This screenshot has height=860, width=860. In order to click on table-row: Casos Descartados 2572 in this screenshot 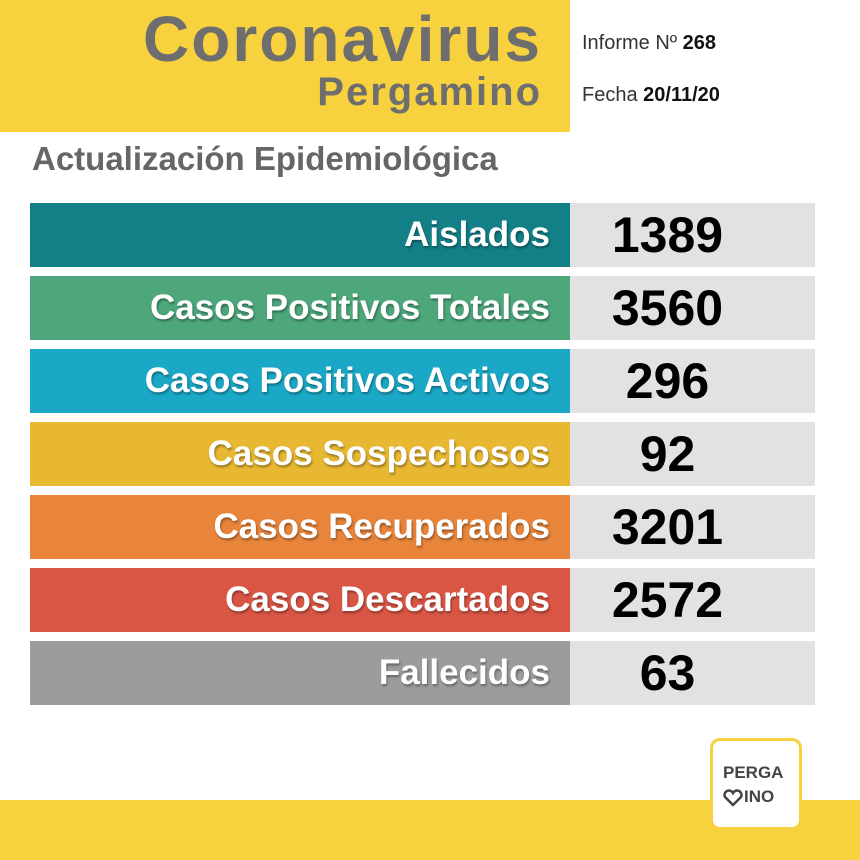, I will do `click(422, 600)`.